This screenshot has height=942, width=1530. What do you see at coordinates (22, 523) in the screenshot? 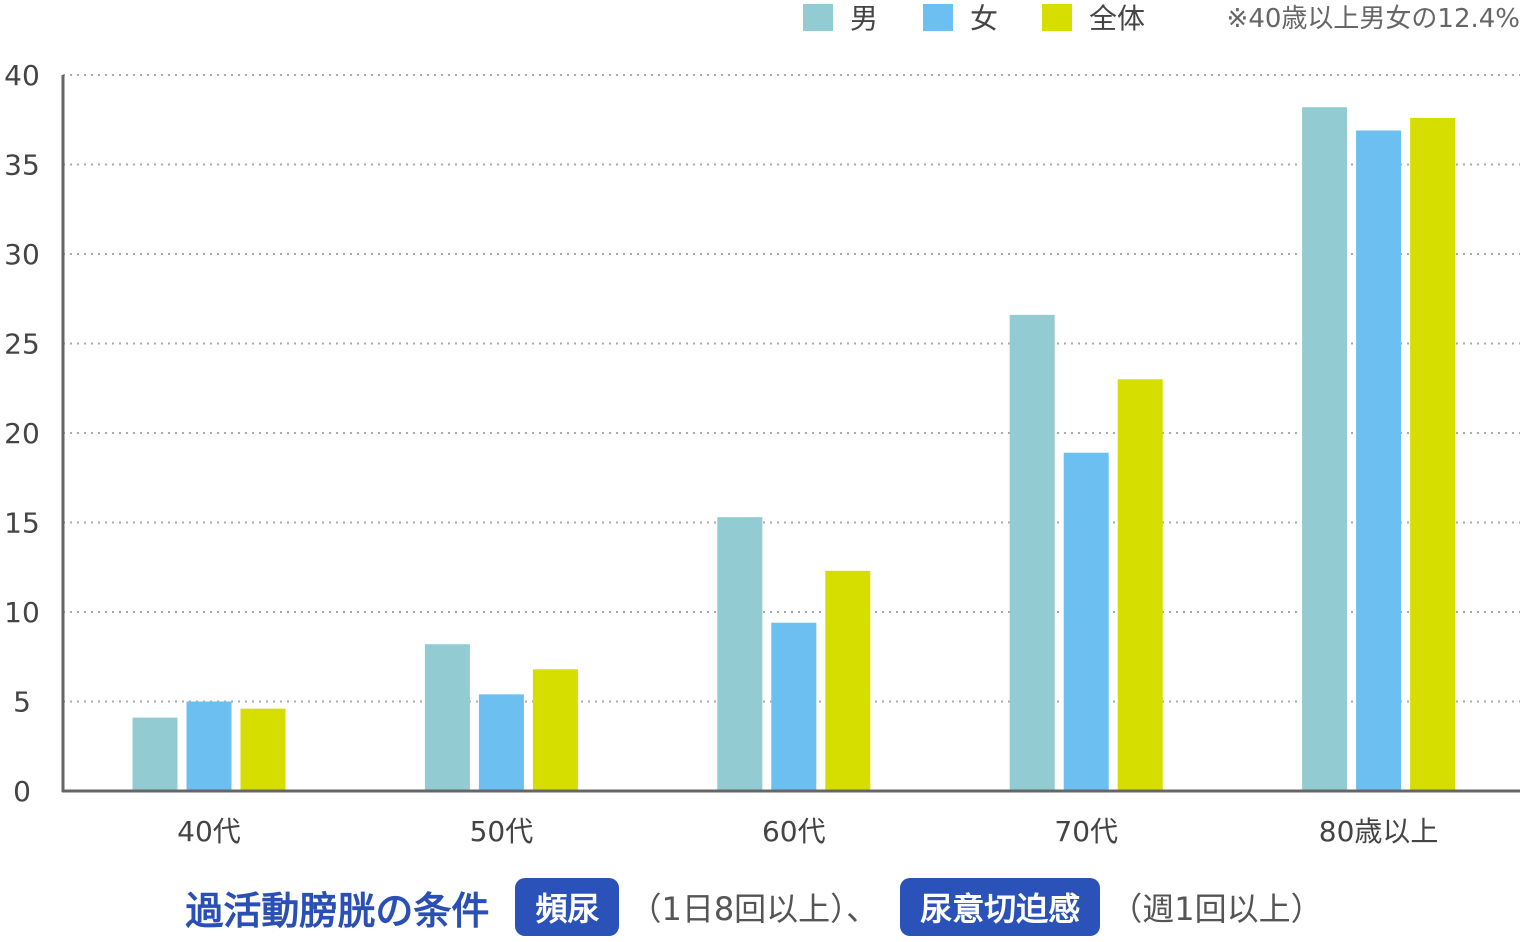
I see `y-tick-label: 15` at bounding box center [22, 523].